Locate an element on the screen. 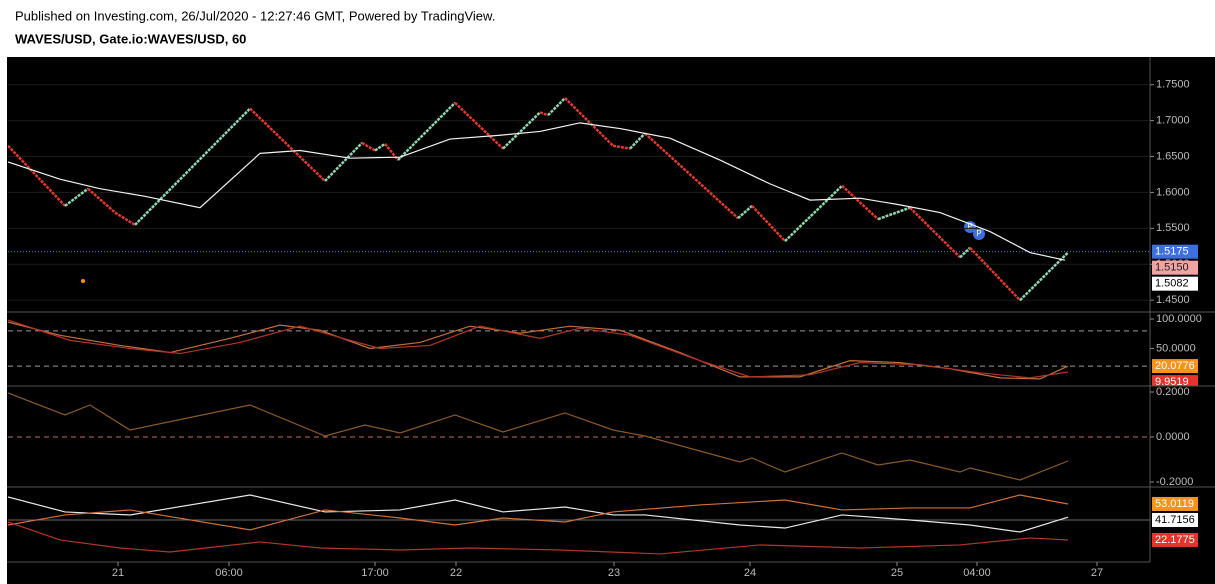 The height and width of the screenshot is (584, 1215). y-tick-label: 100.0000 is located at coordinates (1179, 319).